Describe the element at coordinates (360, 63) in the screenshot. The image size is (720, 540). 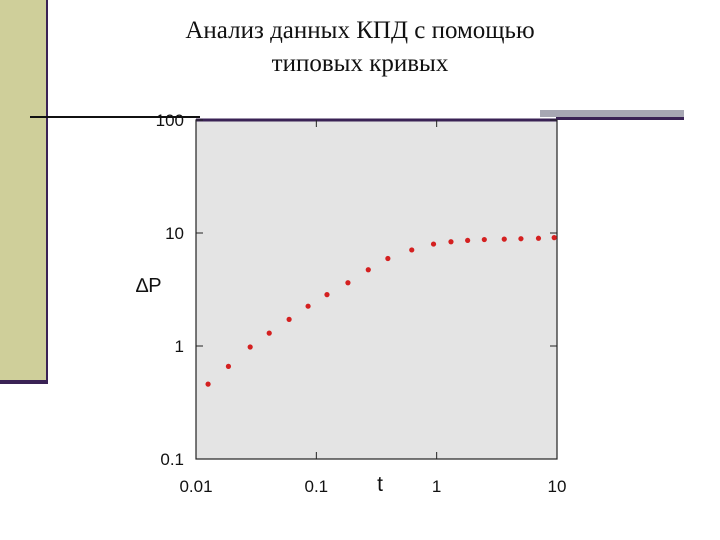
I see `title-line-2: типовых кривых` at that location.